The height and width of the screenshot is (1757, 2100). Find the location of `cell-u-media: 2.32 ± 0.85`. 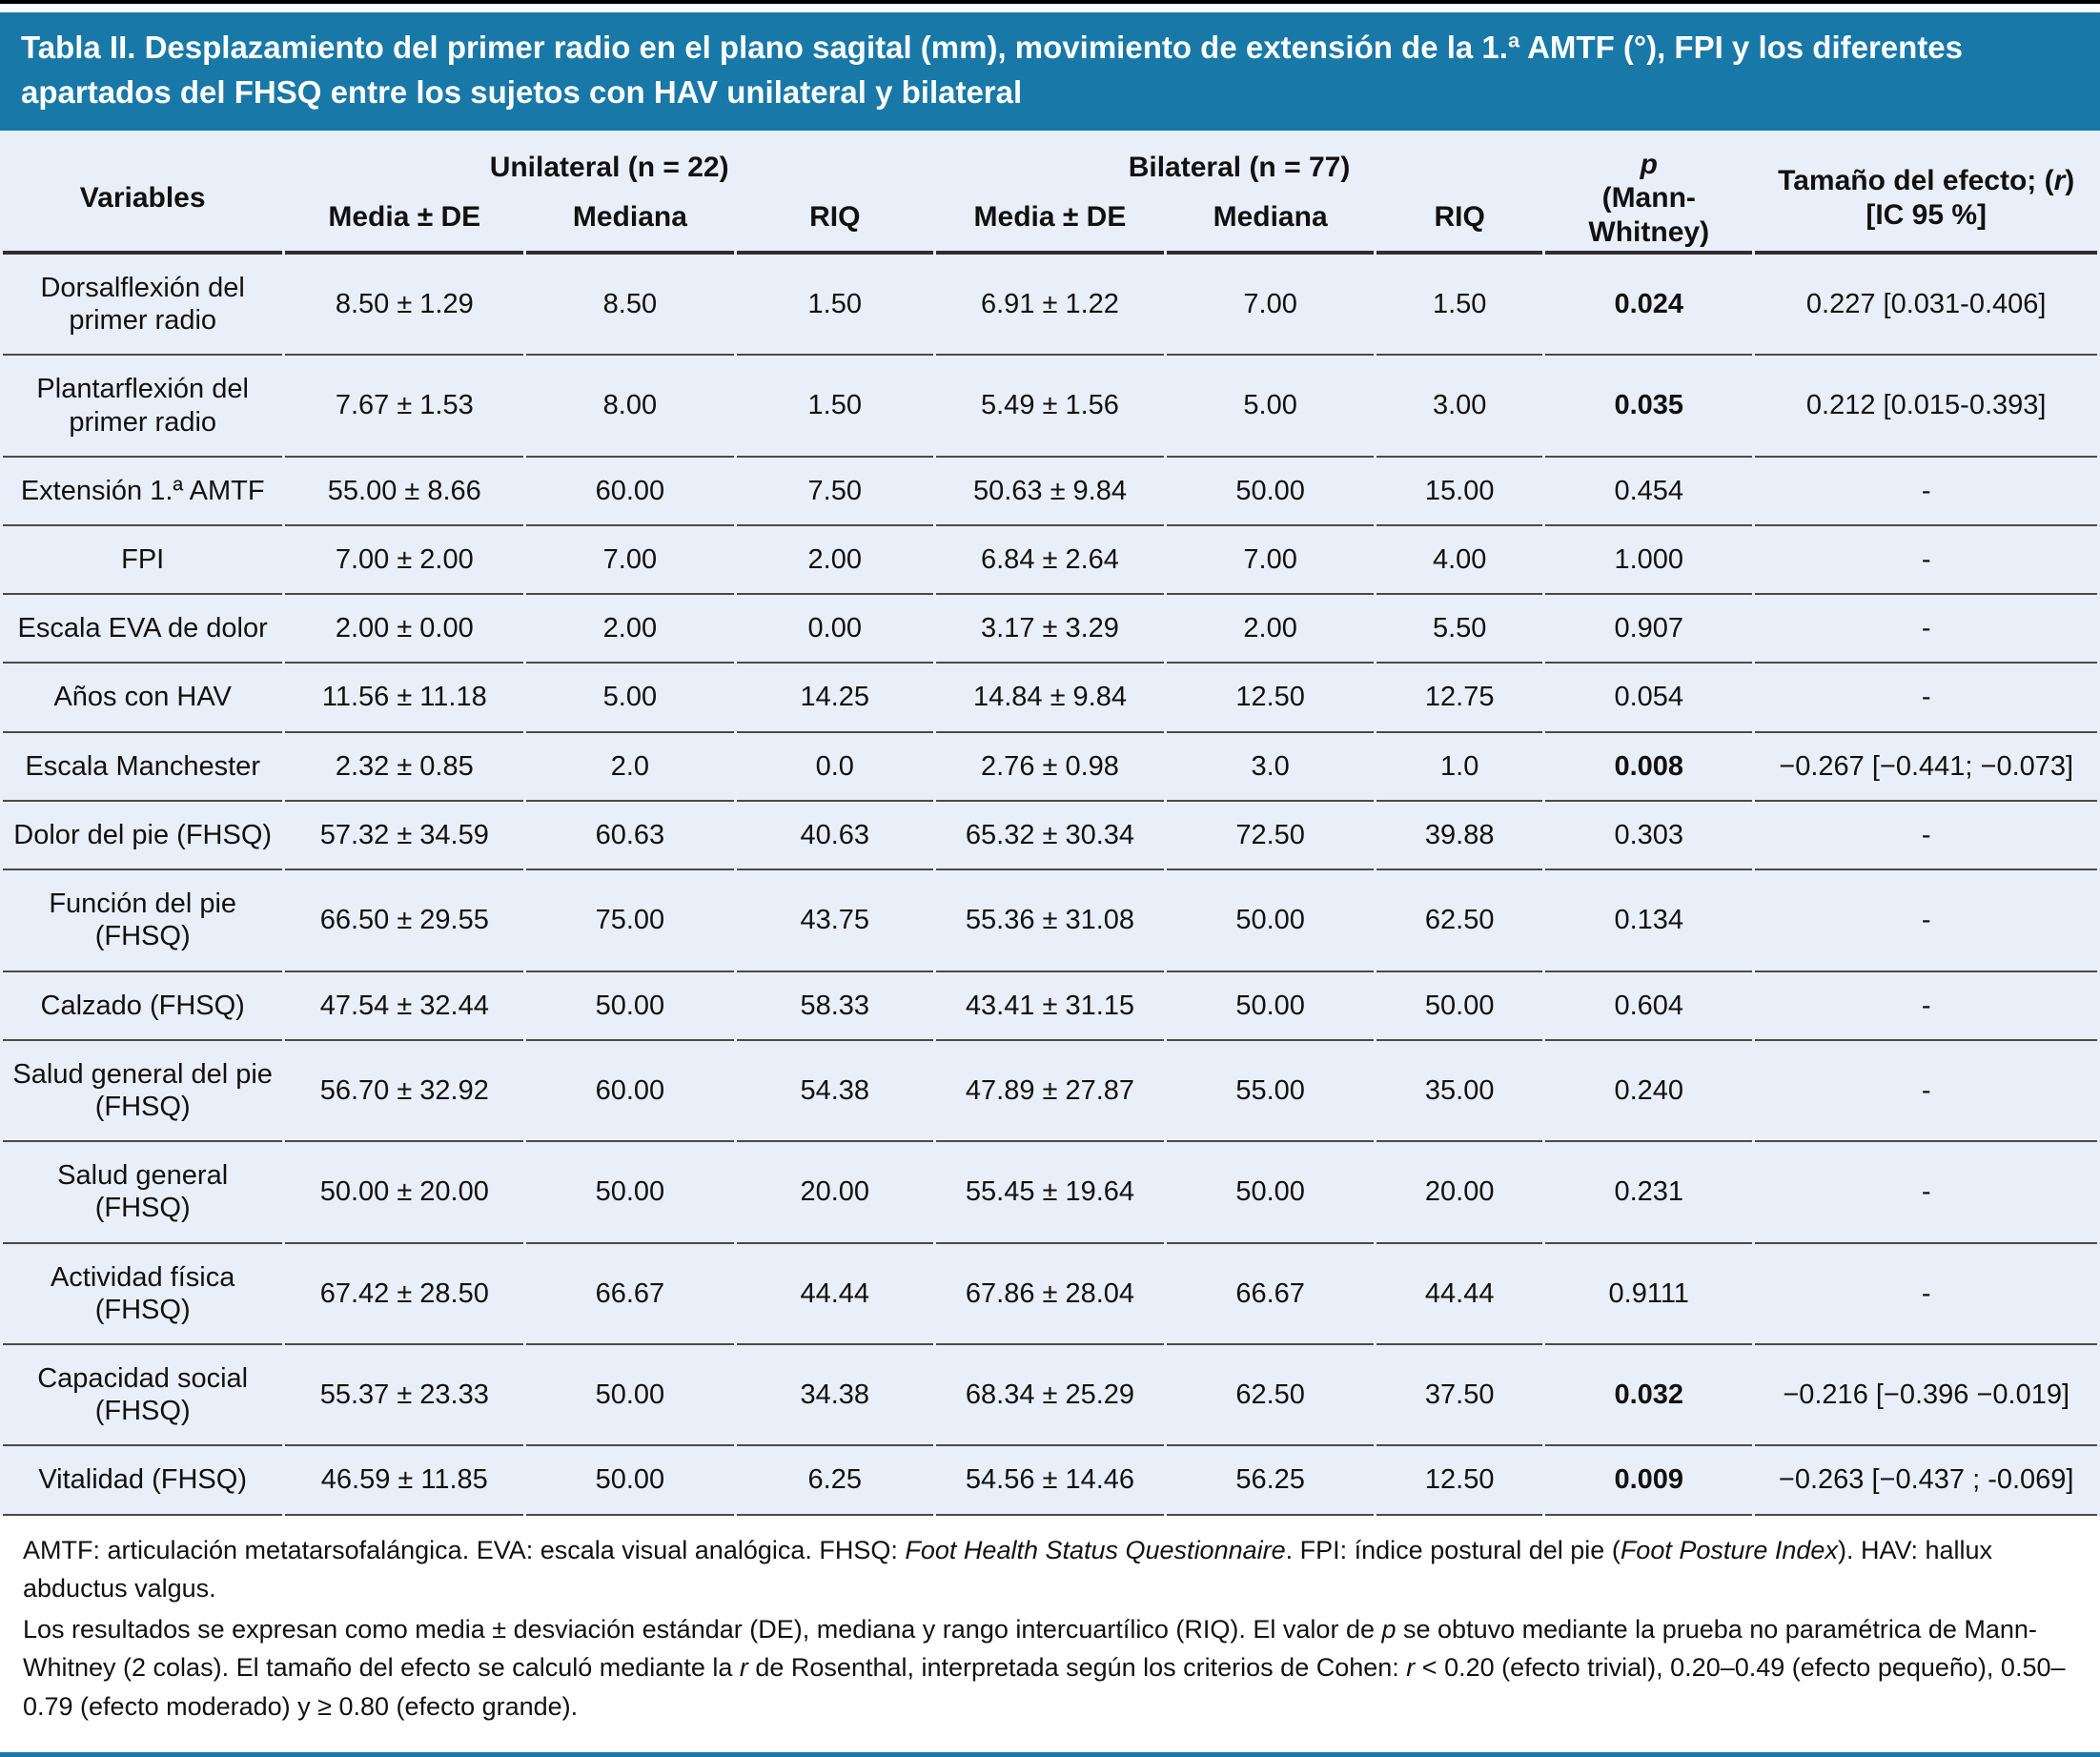

cell-u-media: 2.32 ± 0.85 is located at coordinates (404, 768).